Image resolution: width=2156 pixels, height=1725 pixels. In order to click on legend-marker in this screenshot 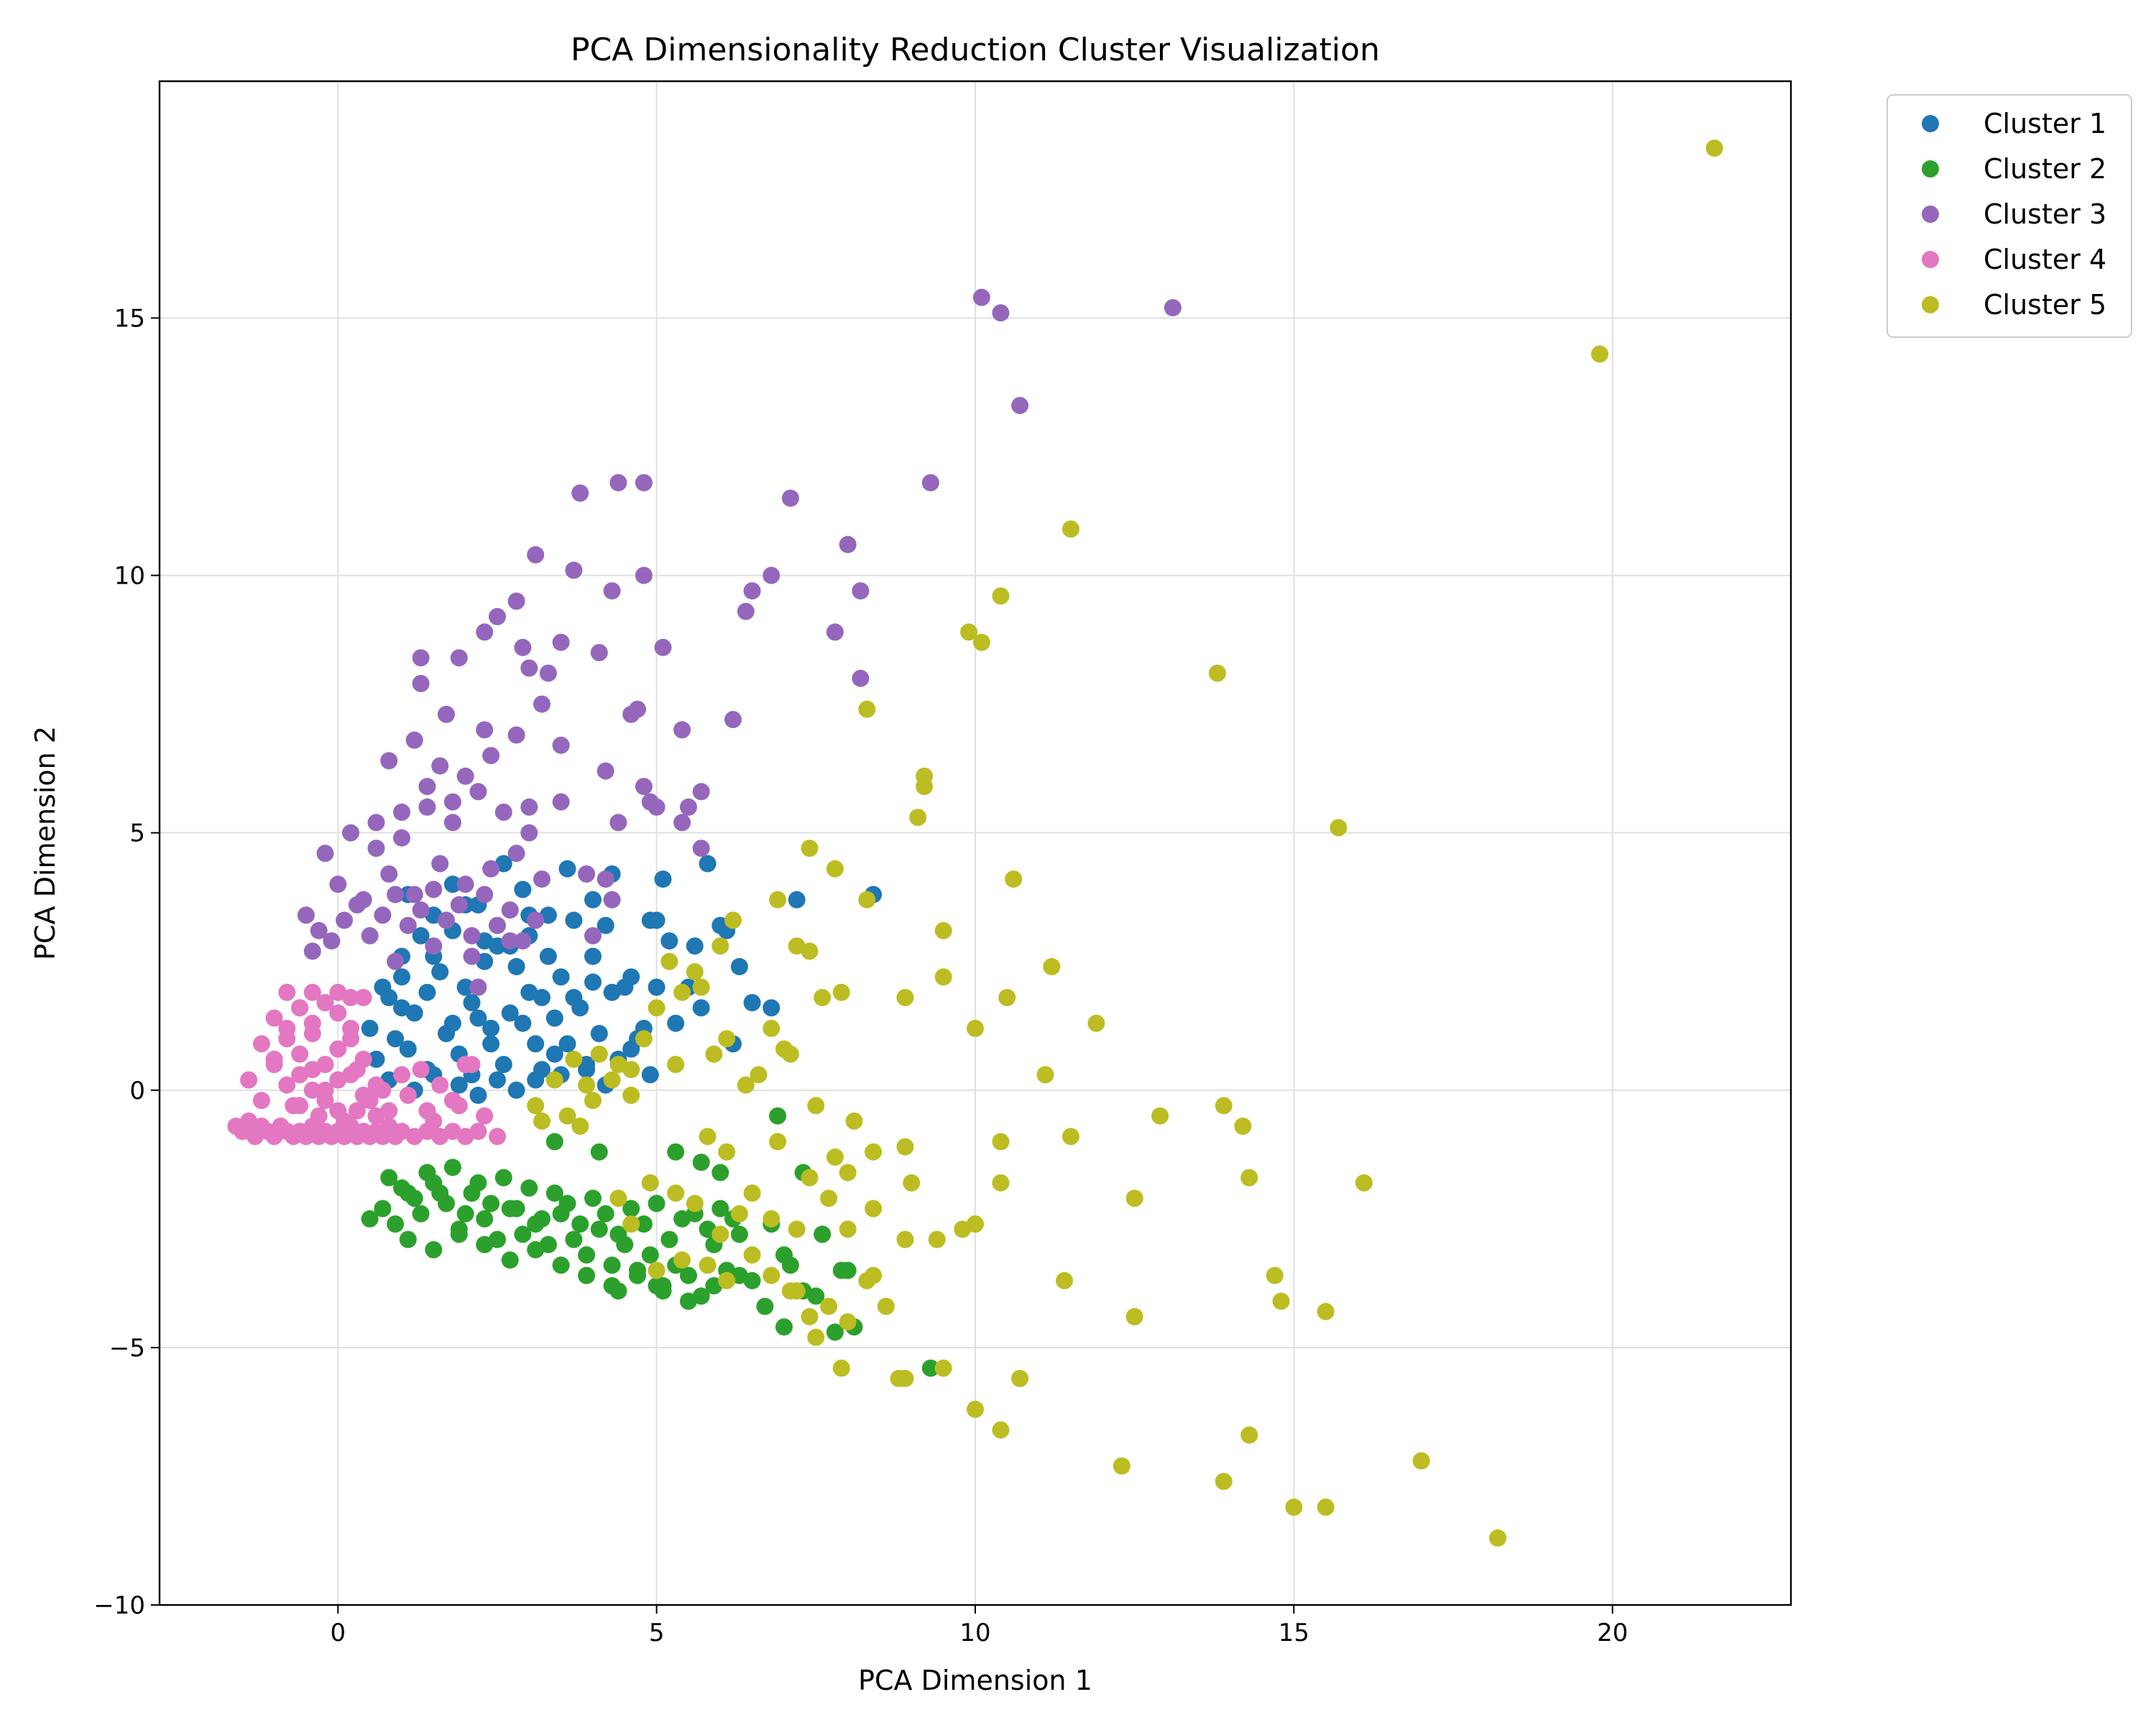, I will do `click(1931, 304)`.